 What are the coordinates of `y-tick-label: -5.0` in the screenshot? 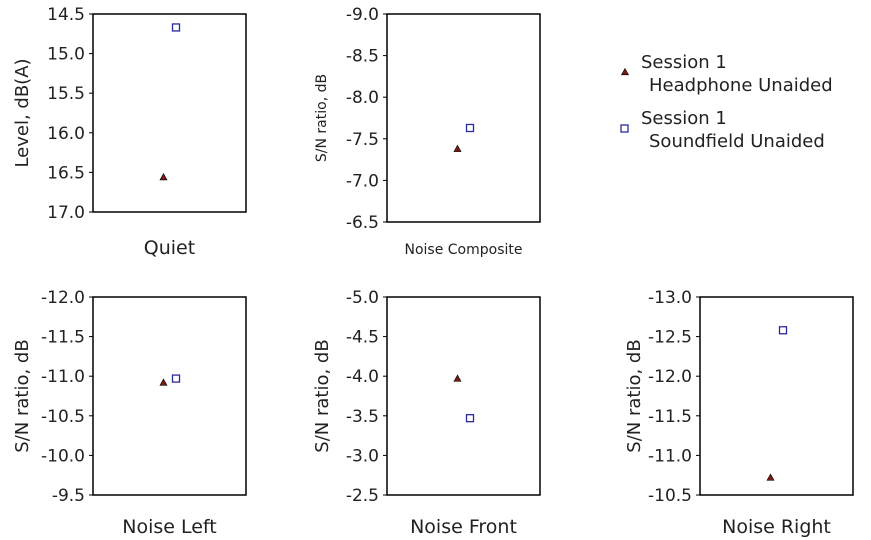 It's located at (362, 298).